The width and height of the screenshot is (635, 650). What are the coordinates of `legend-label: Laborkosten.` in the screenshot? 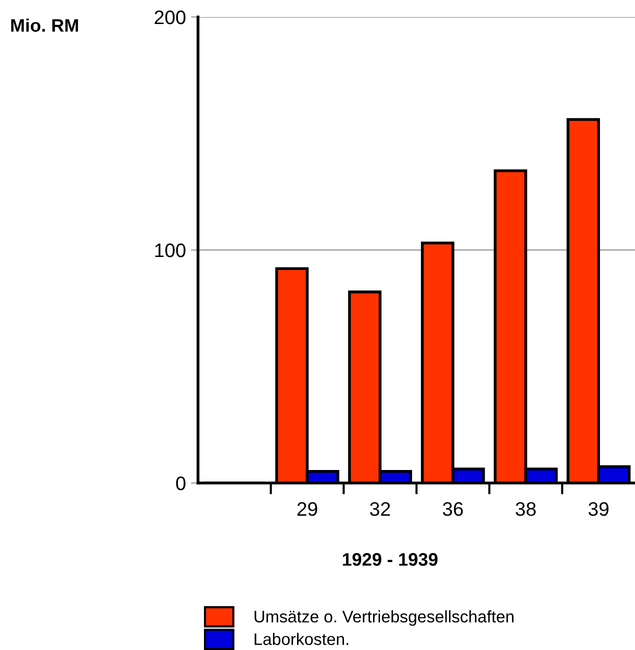 It's located at (301, 639).